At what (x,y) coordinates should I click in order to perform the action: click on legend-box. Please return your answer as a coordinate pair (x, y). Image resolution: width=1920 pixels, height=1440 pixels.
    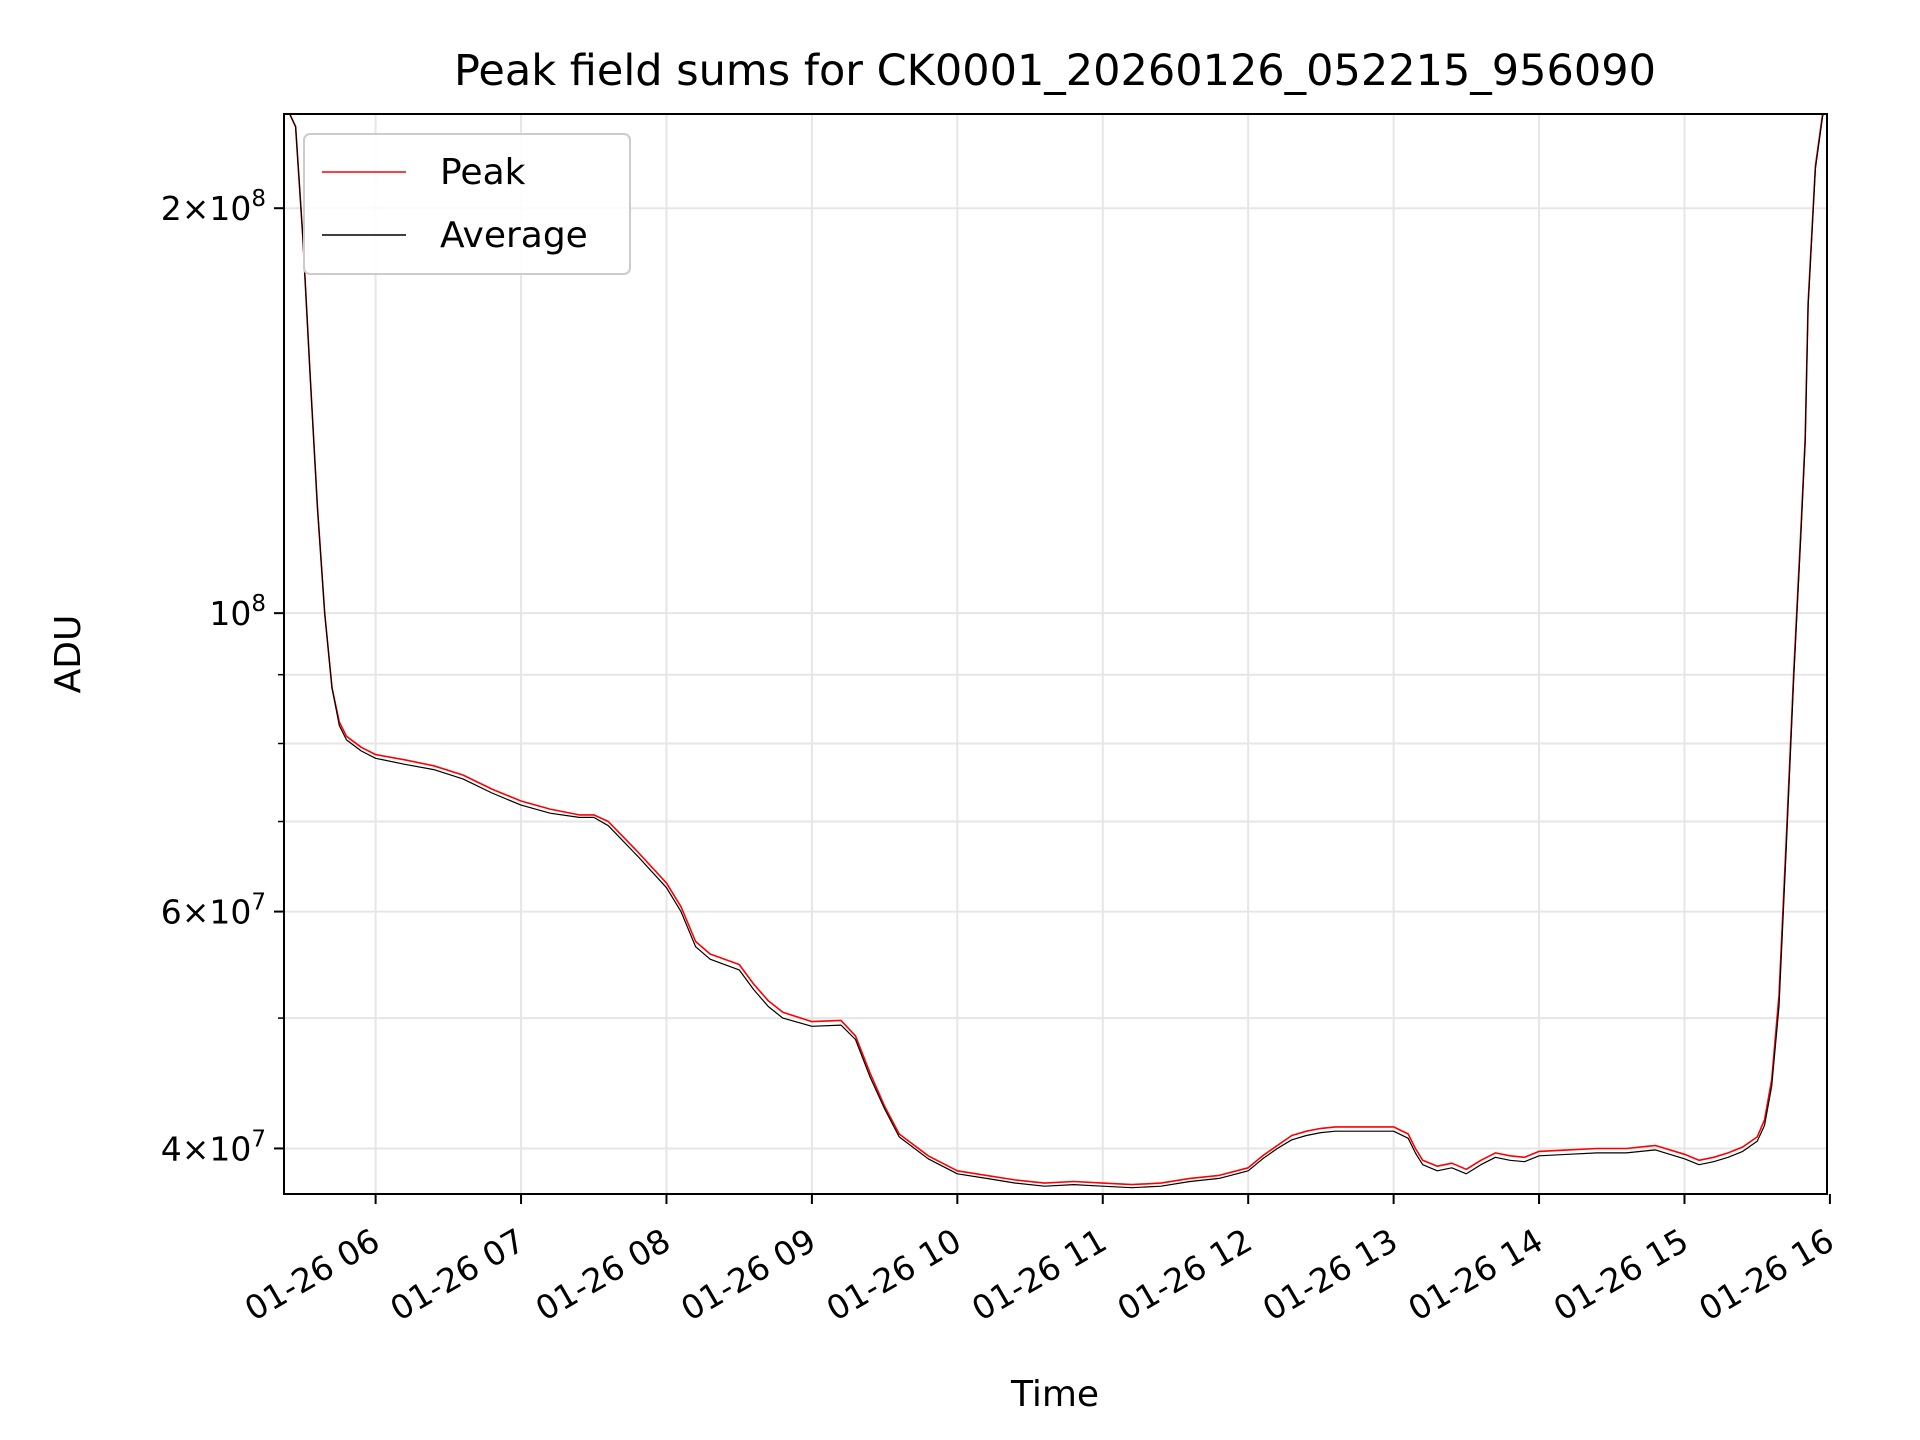
    Looking at the image, I should click on (467, 204).